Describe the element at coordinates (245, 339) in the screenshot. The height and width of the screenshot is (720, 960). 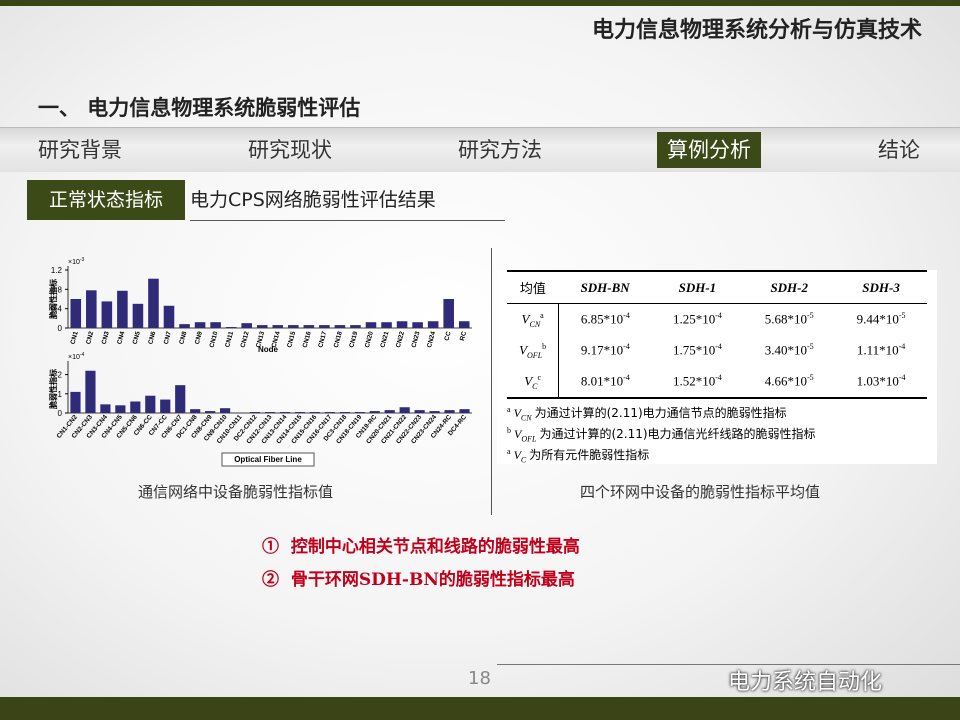
I see `x-tick-label: CN12` at that location.